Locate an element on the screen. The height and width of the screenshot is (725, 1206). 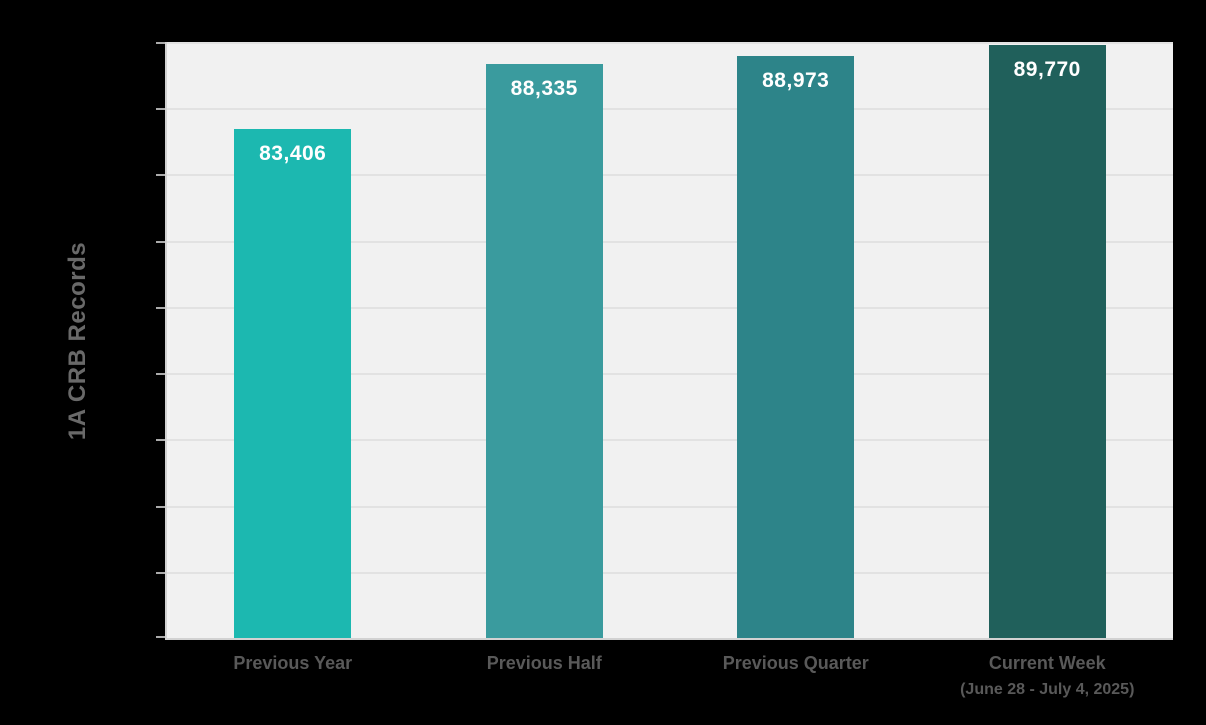
x-axis-label-text: Previous Half is located at coordinates (544, 663).